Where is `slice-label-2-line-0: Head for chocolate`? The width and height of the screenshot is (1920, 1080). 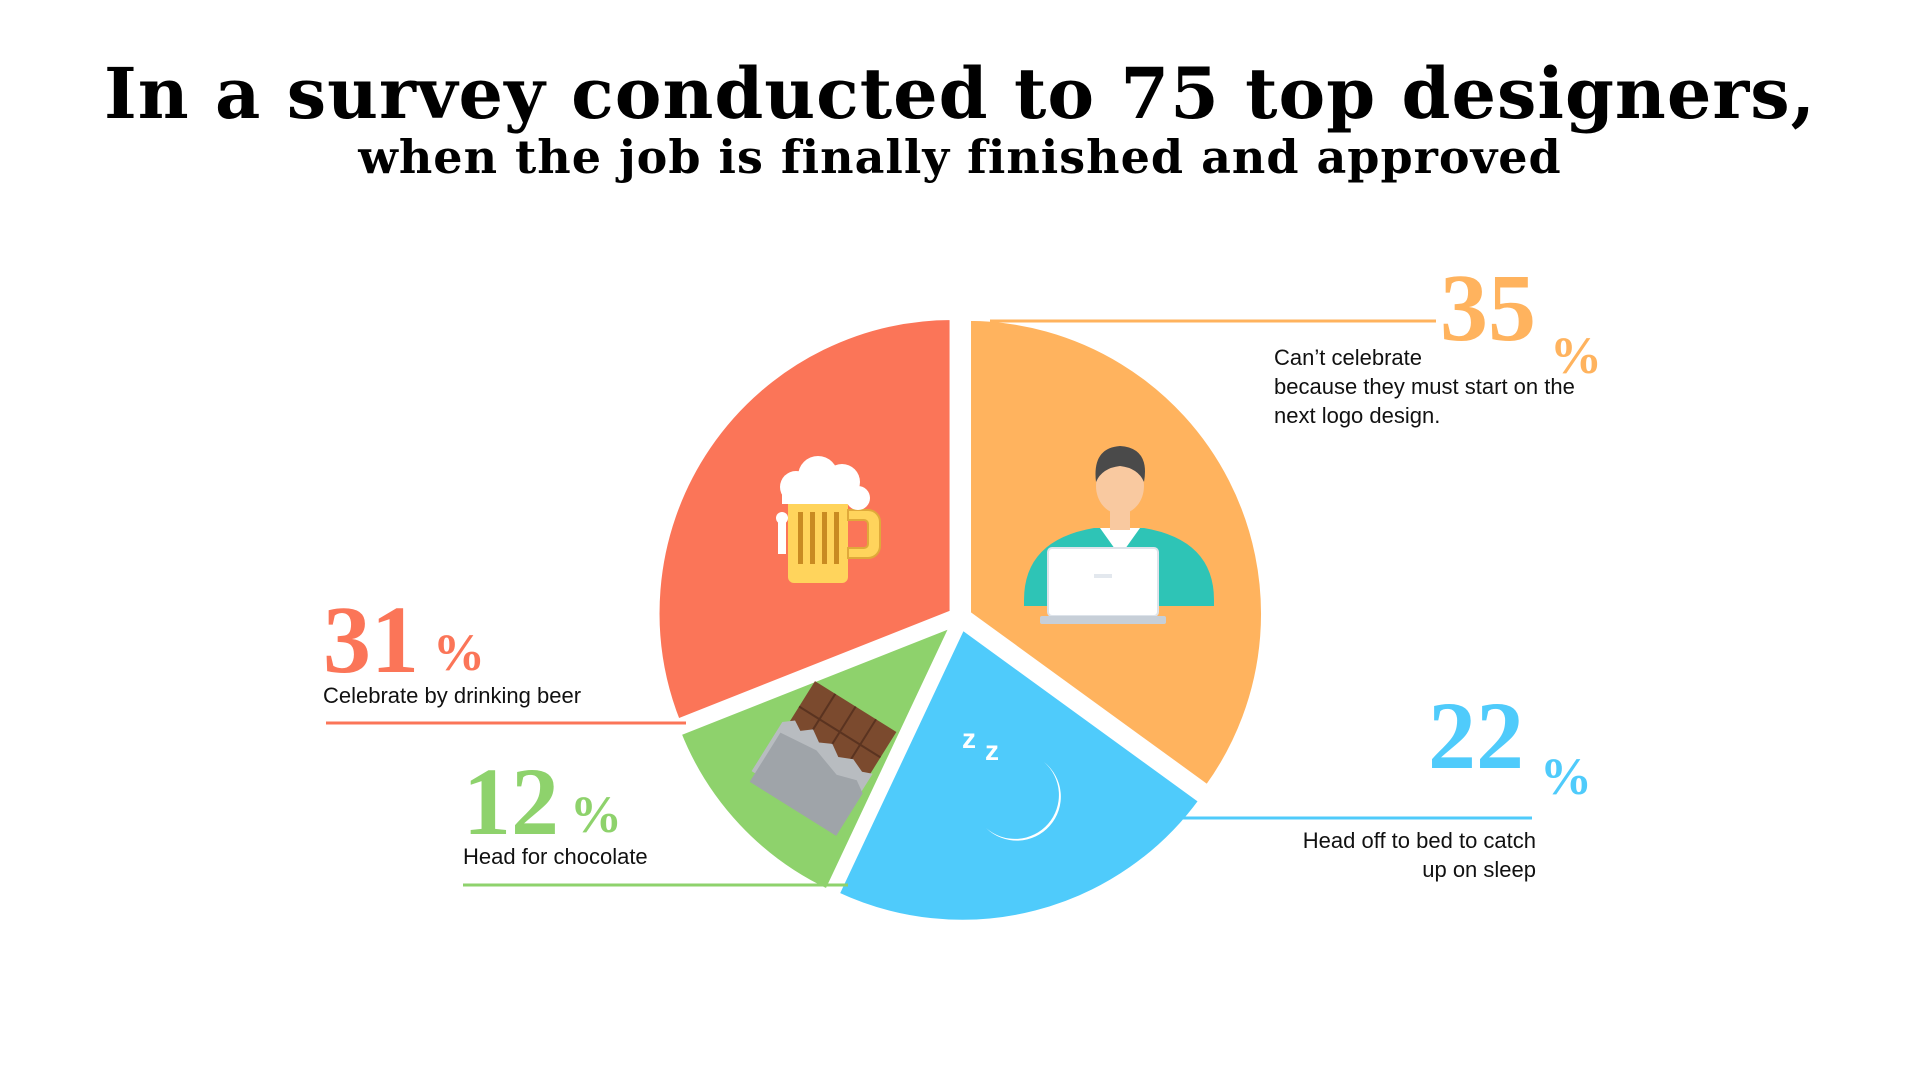 slice-label-2-line-0: Head for chocolate is located at coordinates (555, 856).